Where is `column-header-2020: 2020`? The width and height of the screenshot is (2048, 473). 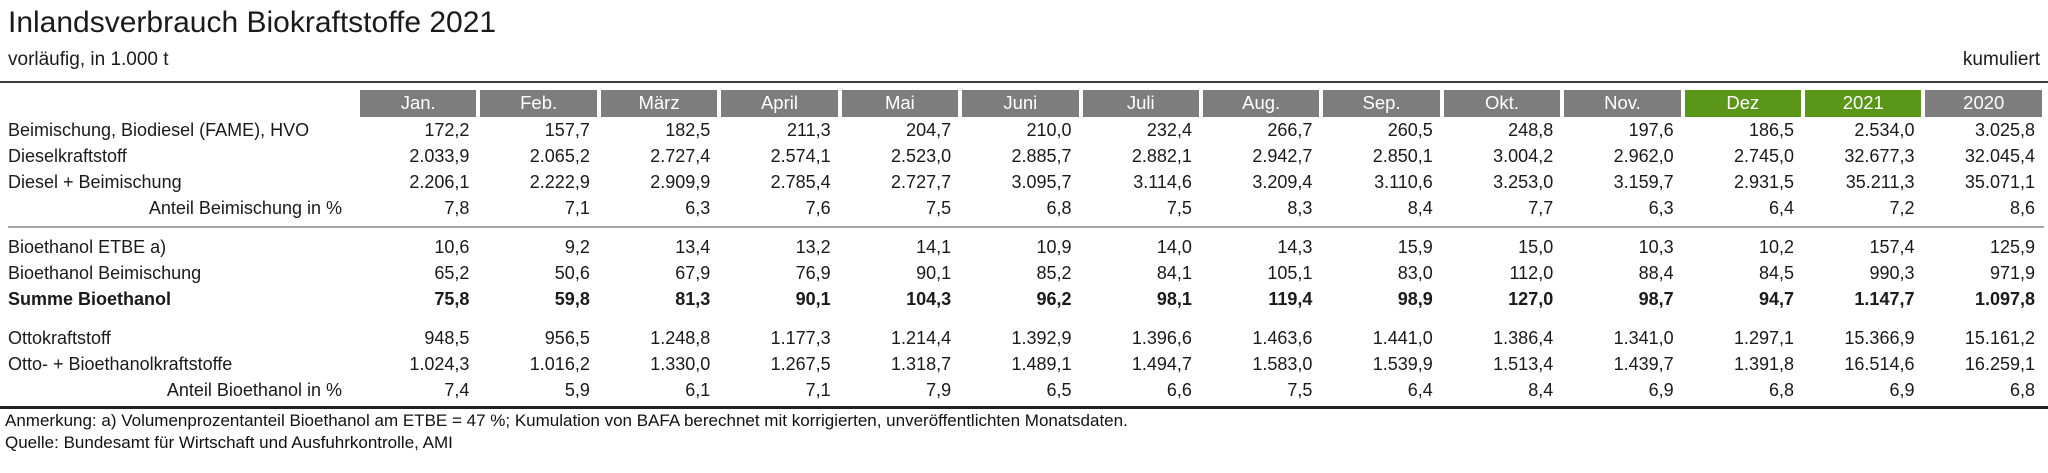 column-header-2020: 2020 is located at coordinates (1983, 103).